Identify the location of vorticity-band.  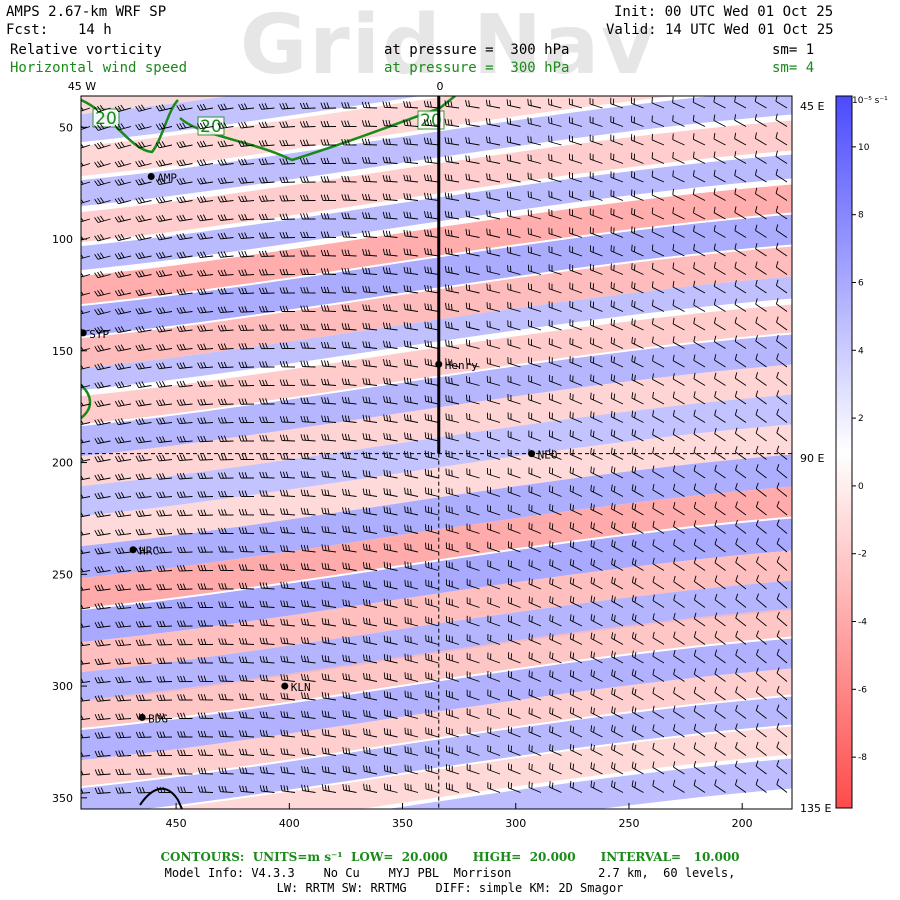
(251, 119).